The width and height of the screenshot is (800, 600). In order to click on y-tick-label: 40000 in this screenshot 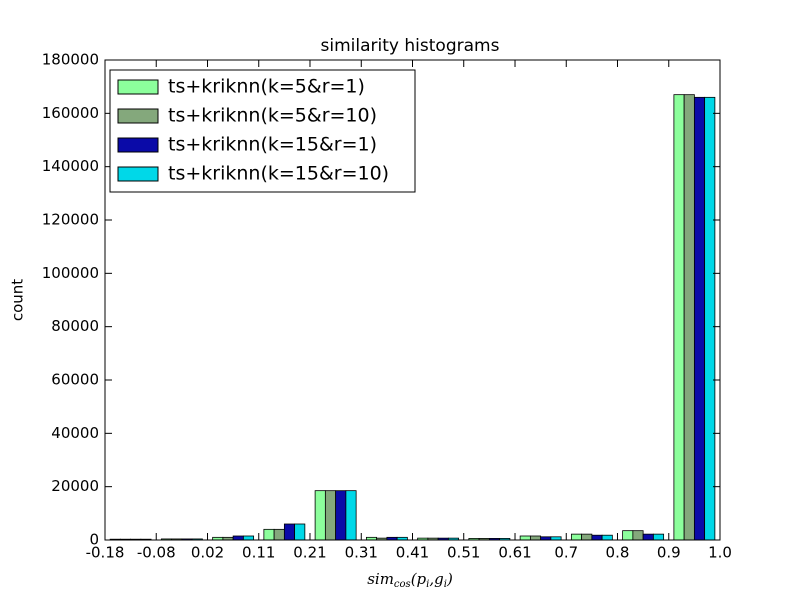, I will do `click(75, 433)`.